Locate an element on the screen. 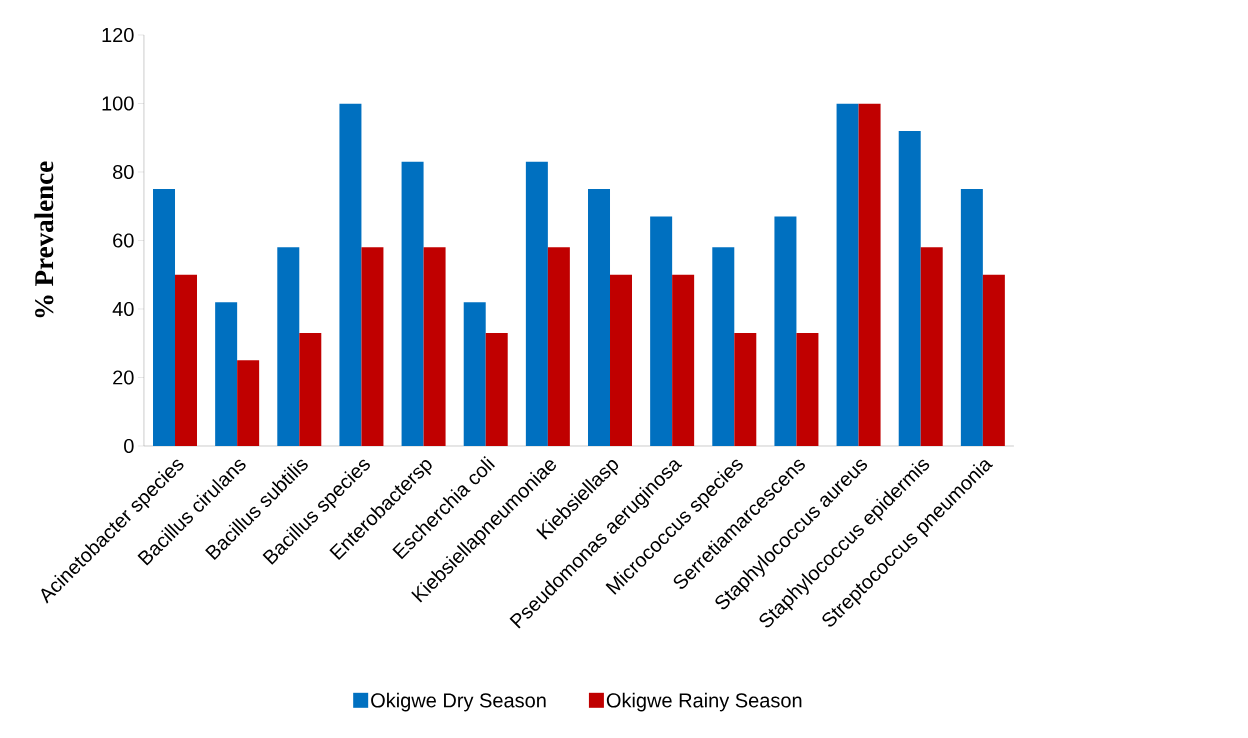 The image size is (1248, 738). y-tick-label: 120 is located at coordinates (118, 35).